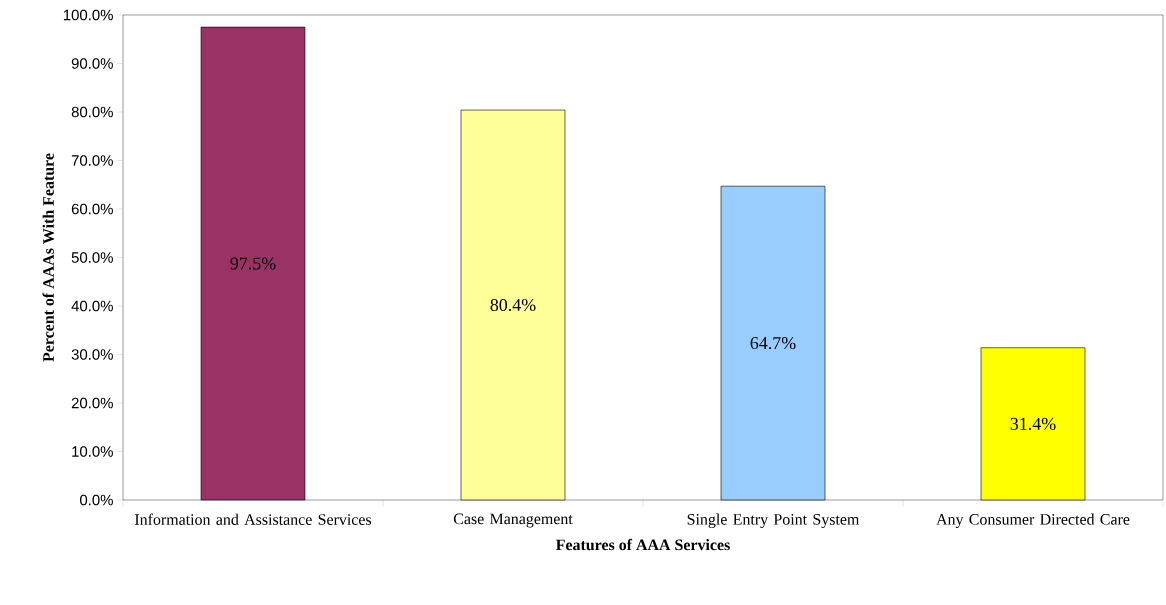 Image resolution: width=1166 pixels, height=605 pixels. Describe the element at coordinates (1033, 423) in the screenshot. I see `data-label: 31.4%` at that location.